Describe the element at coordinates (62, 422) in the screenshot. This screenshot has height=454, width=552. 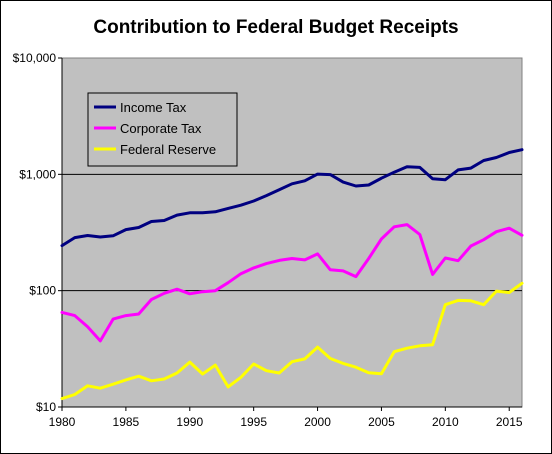
I see `x-tick-label: 1980` at that location.